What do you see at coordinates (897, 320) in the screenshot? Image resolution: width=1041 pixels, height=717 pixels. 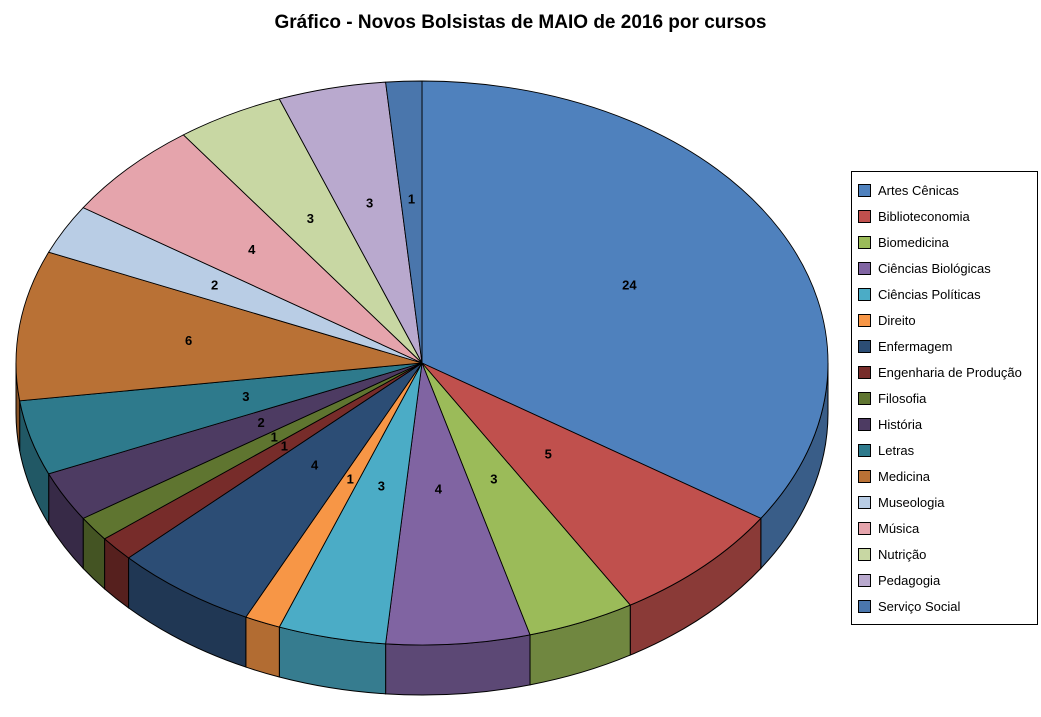 I see `legend-label: Direito` at bounding box center [897, 320].